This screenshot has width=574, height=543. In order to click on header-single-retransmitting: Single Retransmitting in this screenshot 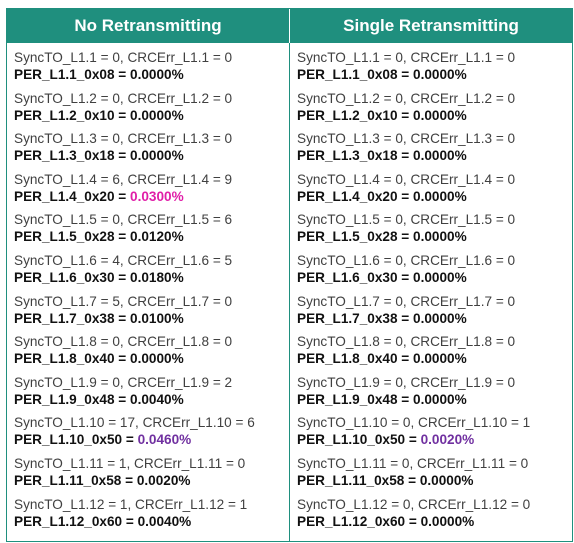, I will do `click(431, 25)`.